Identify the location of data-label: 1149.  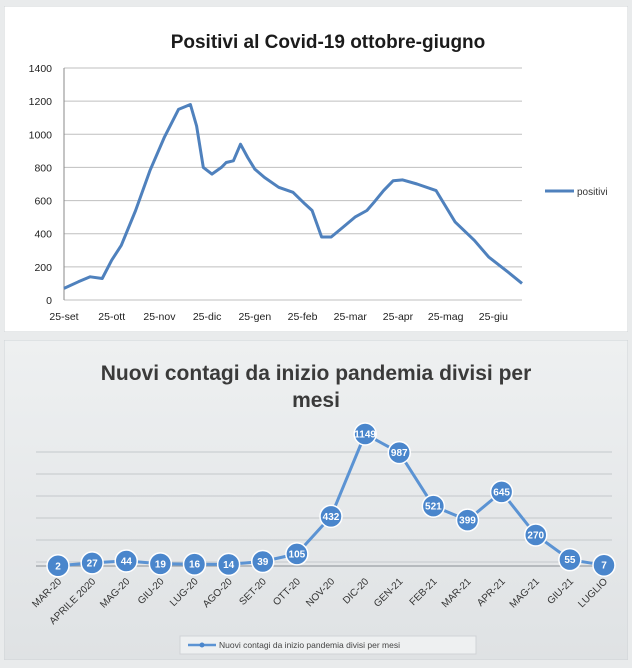
(365, 435).